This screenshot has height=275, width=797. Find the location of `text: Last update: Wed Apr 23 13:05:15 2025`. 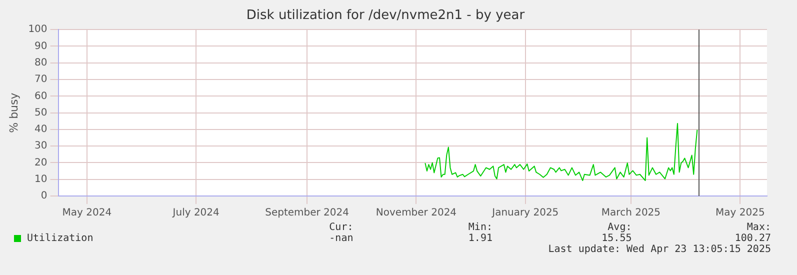

text: Last update: Wed Apr 23 13:05:15 2025 is located at coordinates (659, 249).